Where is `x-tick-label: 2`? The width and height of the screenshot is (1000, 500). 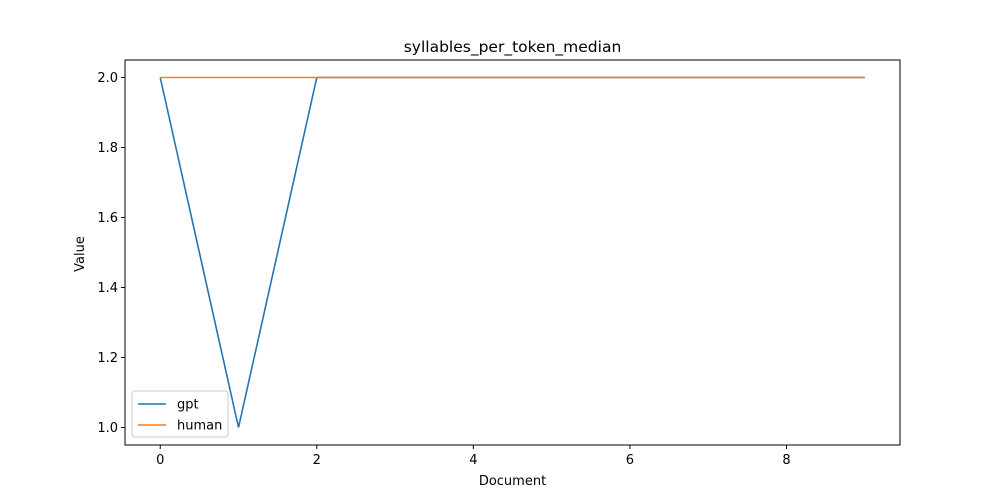 x-tick-label: 2 is located at coordinates (317, 460).